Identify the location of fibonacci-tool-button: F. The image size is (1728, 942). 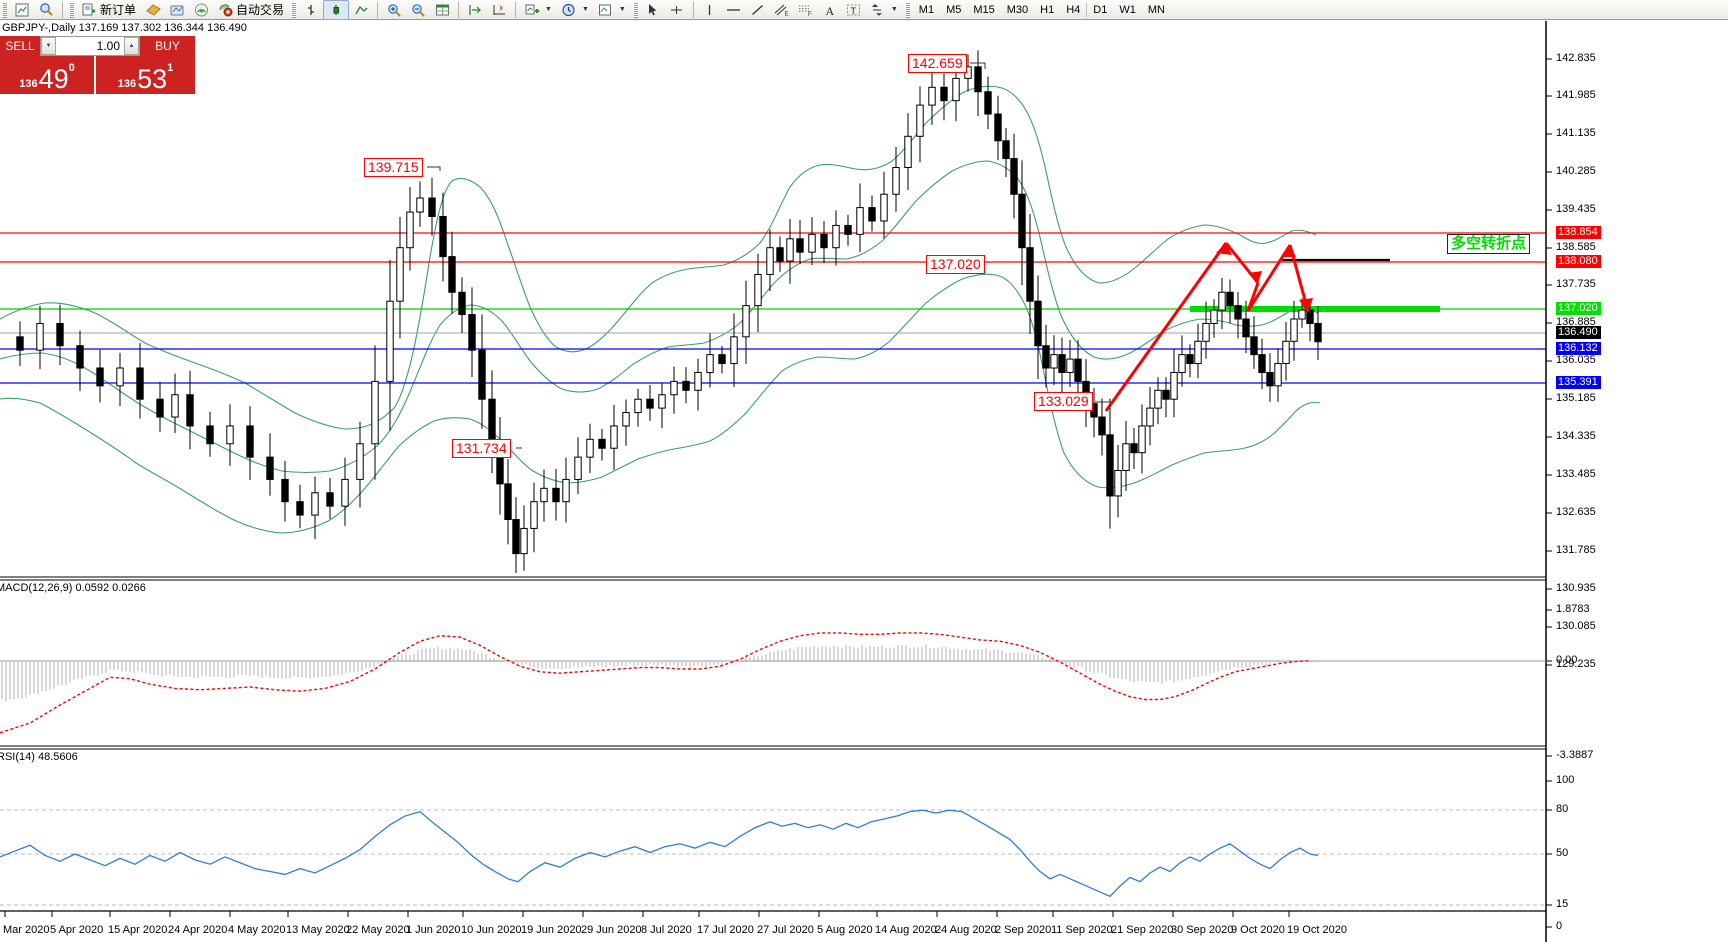
(806, 10).